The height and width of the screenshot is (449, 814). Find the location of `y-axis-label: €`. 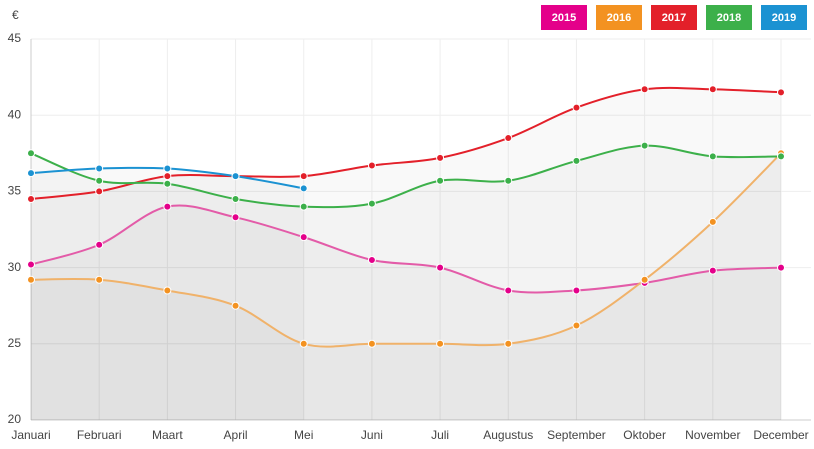

y-axis-label: € is located at coordinates (15, 15).